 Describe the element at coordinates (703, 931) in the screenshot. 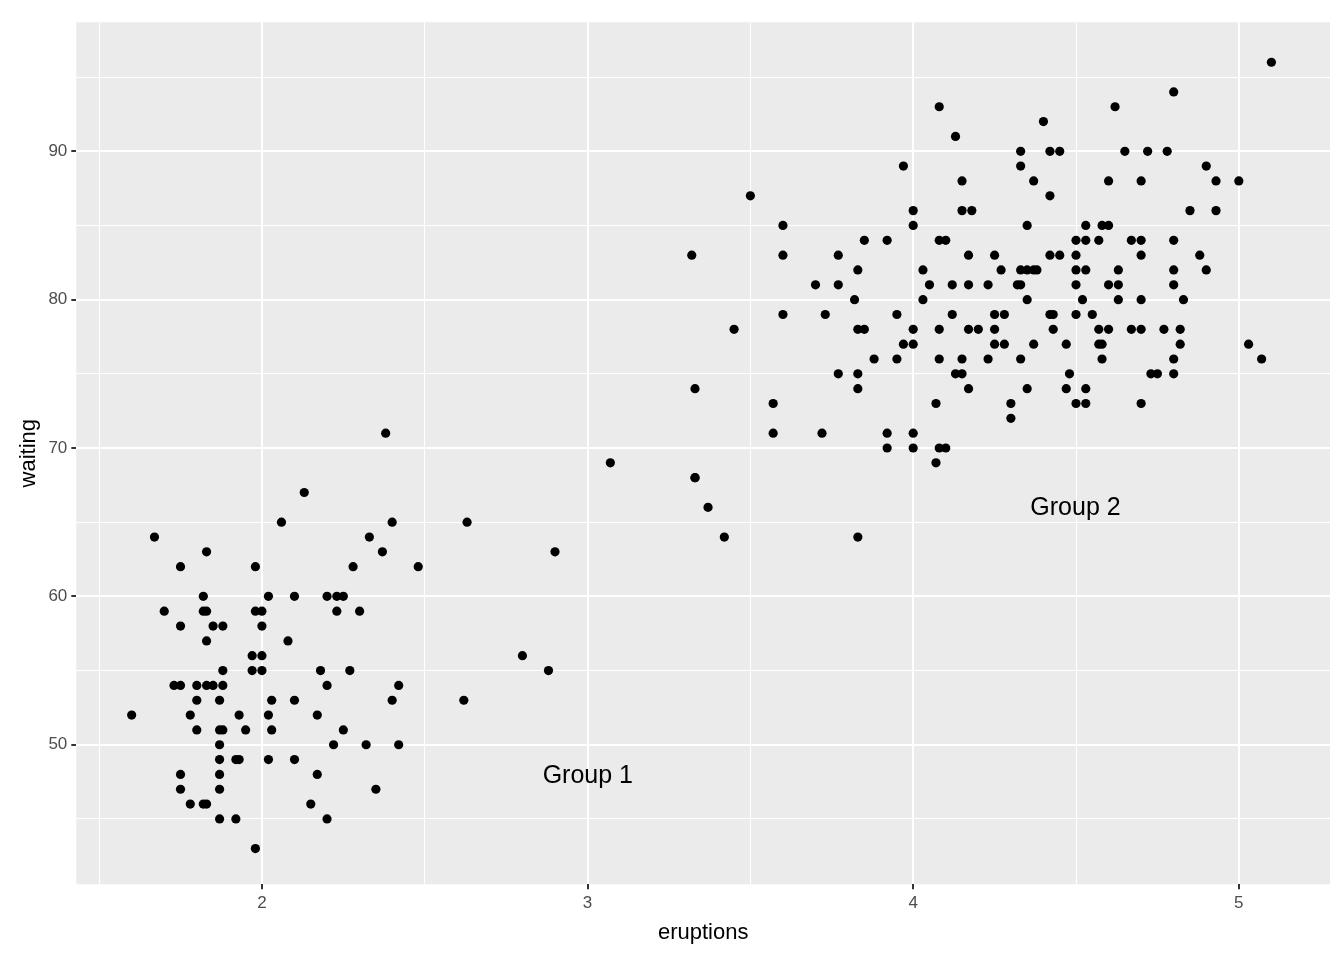

I see `x-axis-title: eruptions` at that location.